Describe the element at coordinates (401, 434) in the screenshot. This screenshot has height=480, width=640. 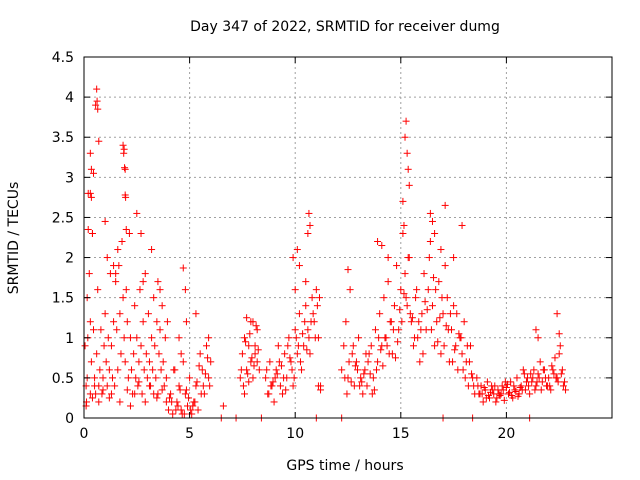
I see `x-tick-label: 15` at that location.